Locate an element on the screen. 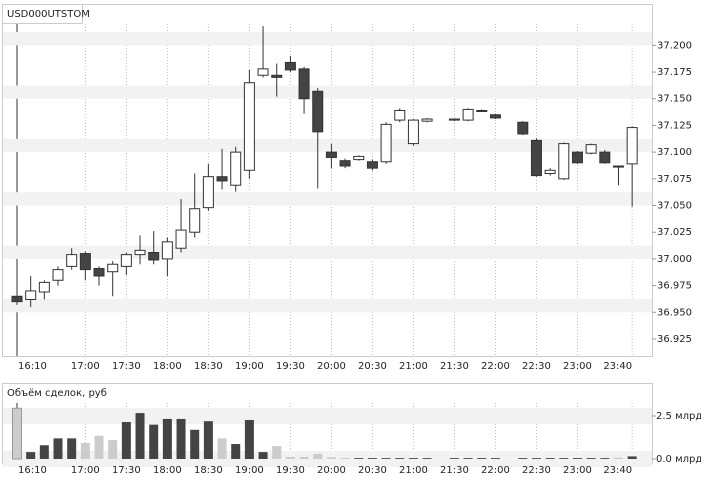 The image size is (701, 484). y-tick-label: 37.075 is located at coordinates (674, 179).